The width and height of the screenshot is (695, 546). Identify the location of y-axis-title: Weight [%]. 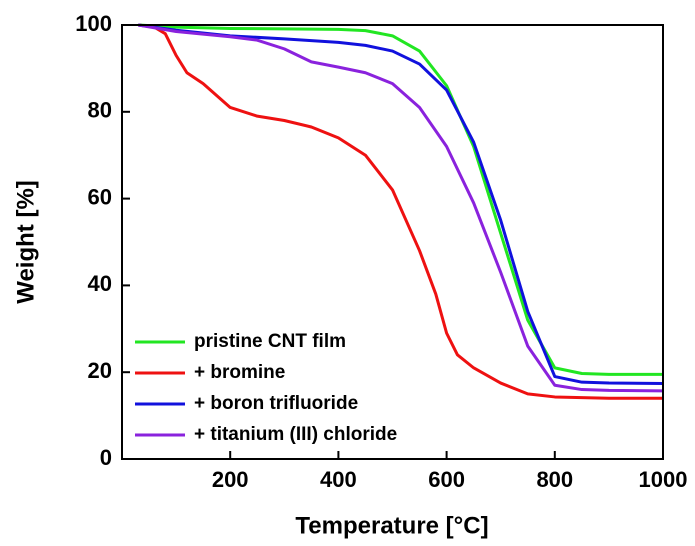
(25, 242).